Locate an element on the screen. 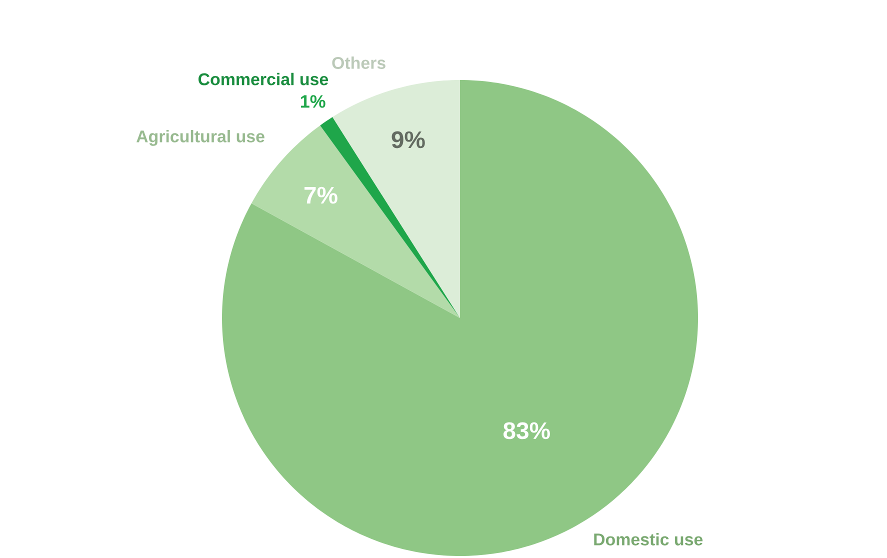 This screenshot has height=558, width=887. data-label: 7% is located at coordinates (321, 195).